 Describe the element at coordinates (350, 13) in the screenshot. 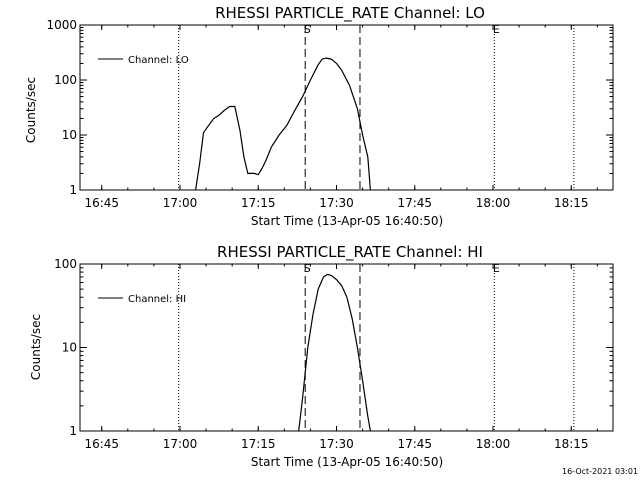

I see `lo-chart-title: RHESSI PARTICLE_RATE Channel: LO` at that location.